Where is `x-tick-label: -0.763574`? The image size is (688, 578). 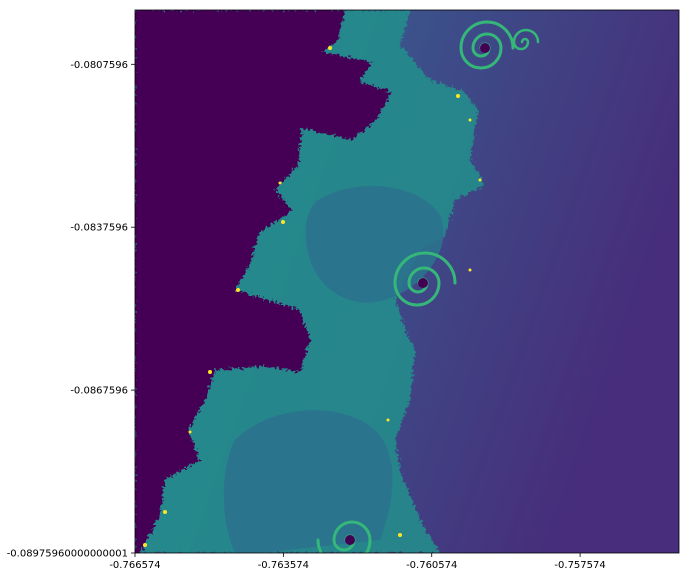 x-tick-label: -0.763574 is located at coordinates (283, 565).